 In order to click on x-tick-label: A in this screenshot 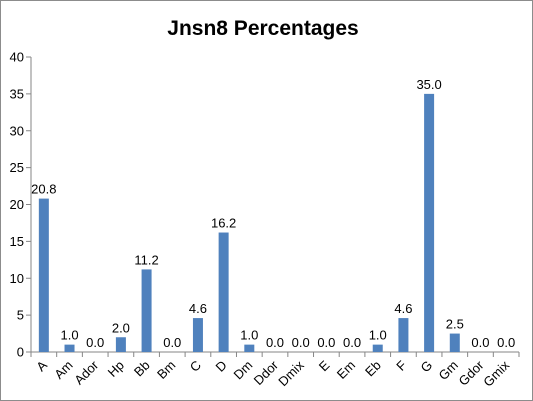, I will do `click(41, 365)`.